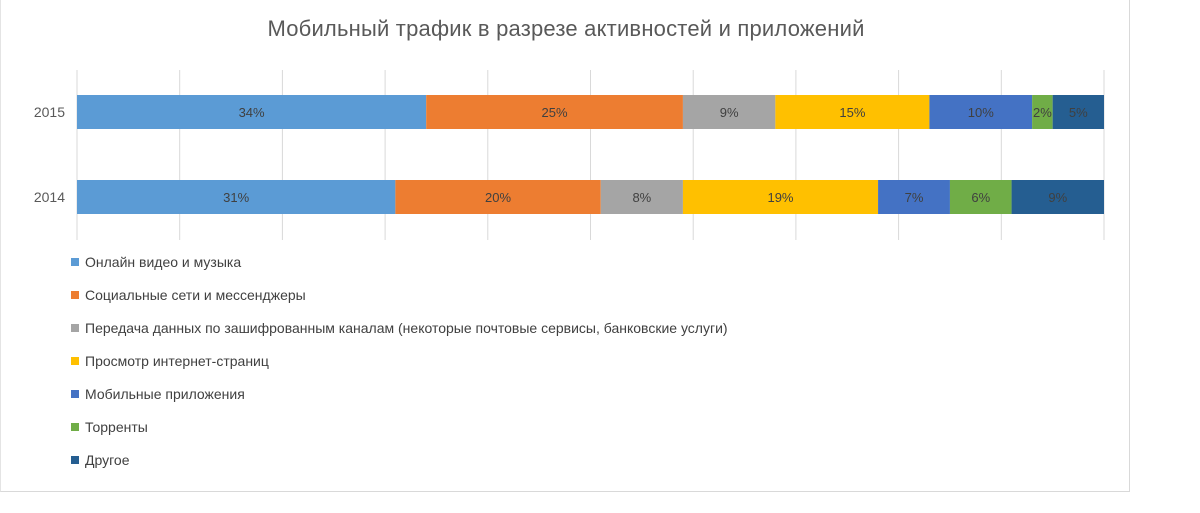 Image resolution: width=1200 pixels, height=513 pixels. I want to click on data-label: 7%, so click(914, 197).